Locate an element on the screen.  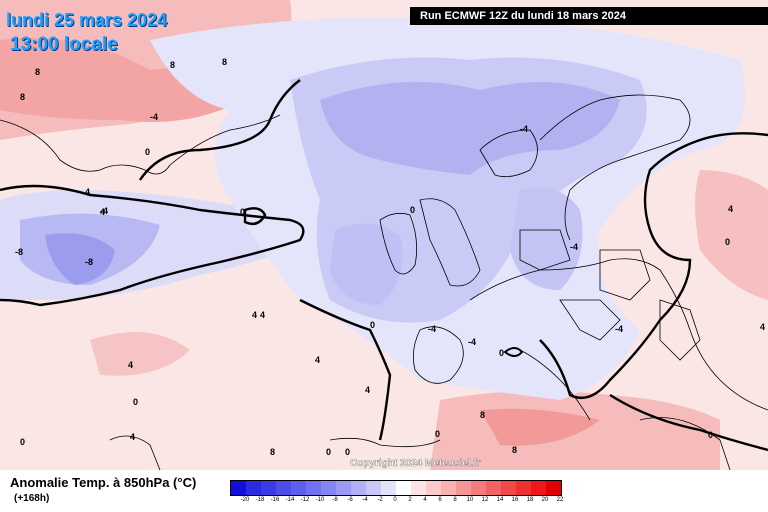
legend-tick-label: 12 is located at coordinates (485, 500).